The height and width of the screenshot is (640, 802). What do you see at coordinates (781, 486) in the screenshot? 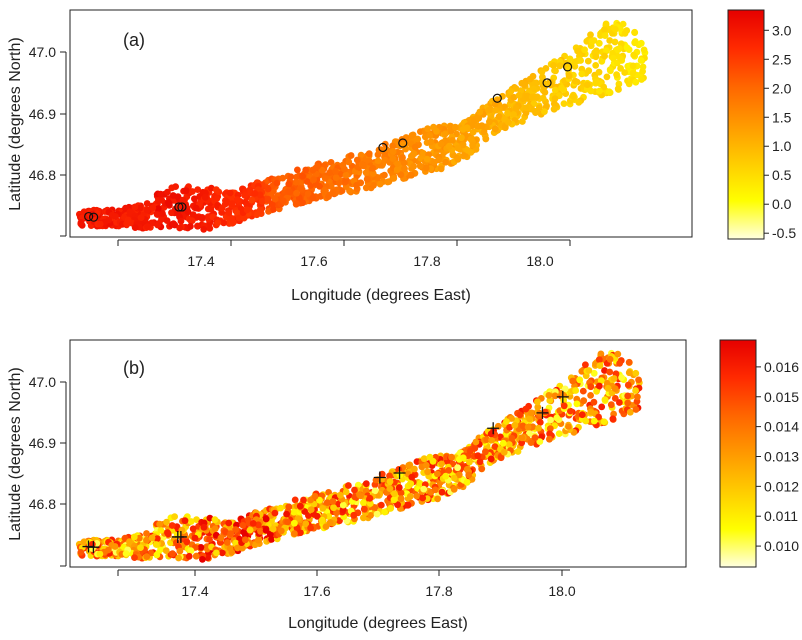
I see `colorbar-tick-label: 0.012` at bounding box center [781, 486].